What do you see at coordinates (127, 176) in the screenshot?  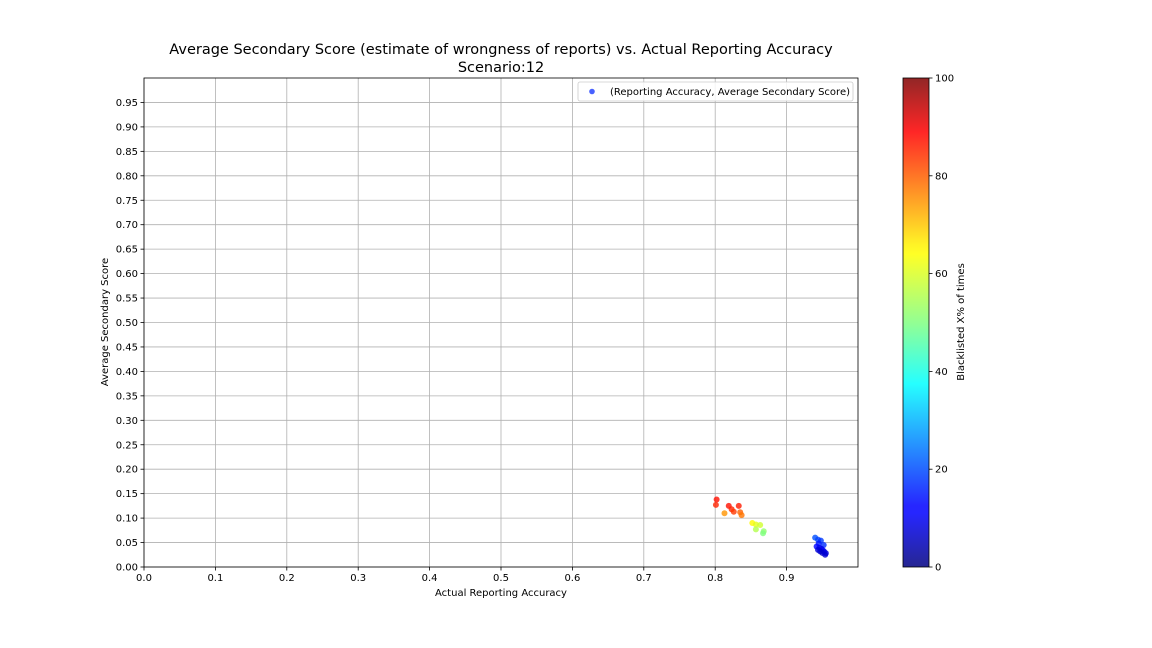 I see `y-tick-label: 0.80` at bounding box center [127, 176].